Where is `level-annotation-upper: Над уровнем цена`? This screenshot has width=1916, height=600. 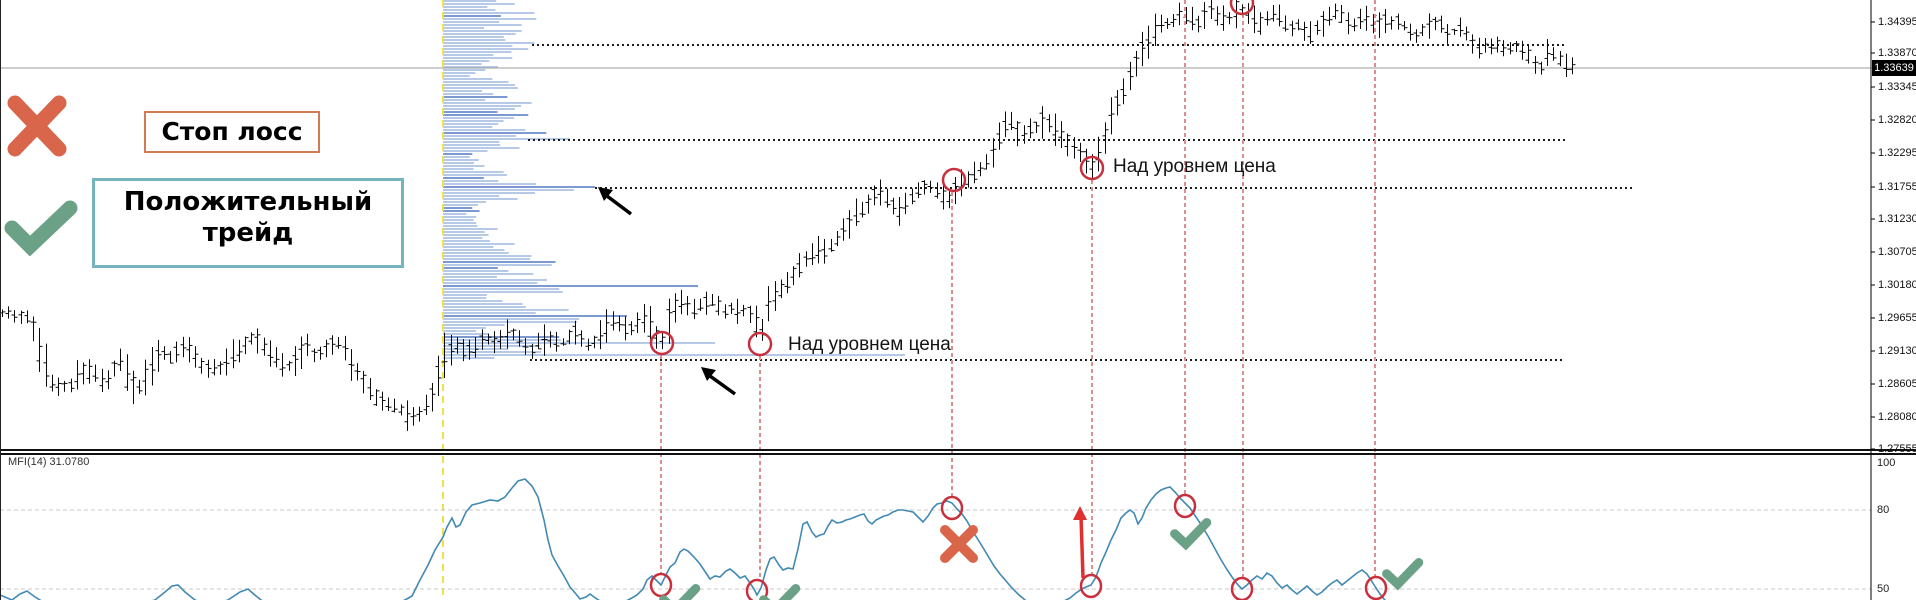
level-annotation-upper: Над уровнем цена is located at coordinates (1194, 166).